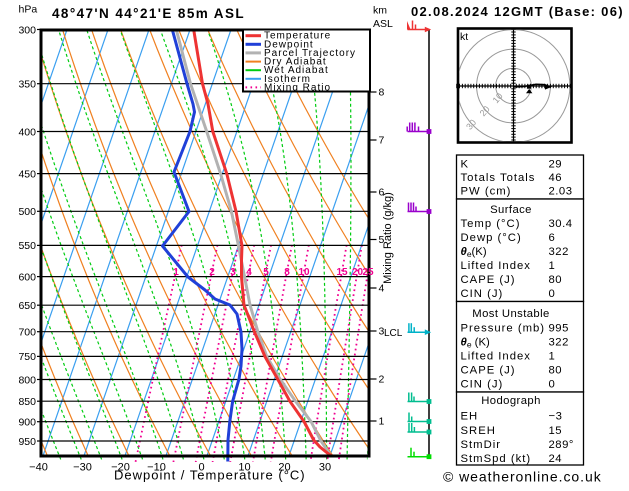  What do you see at coordinates (27, 132) in the screenshot?
I see `svg-text: 400` at bounding box center [27, 132].